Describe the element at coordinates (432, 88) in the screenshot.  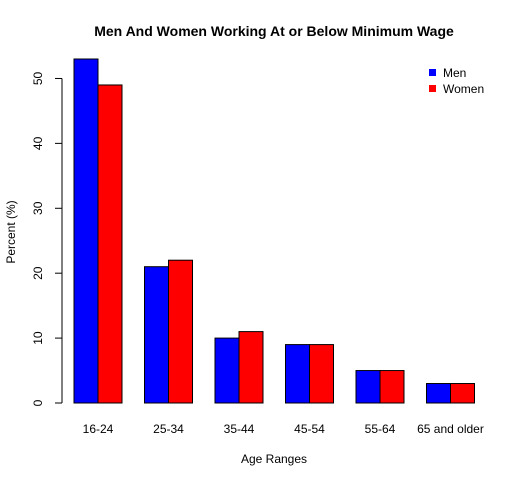
I see `legend-swatch-women` at that location.